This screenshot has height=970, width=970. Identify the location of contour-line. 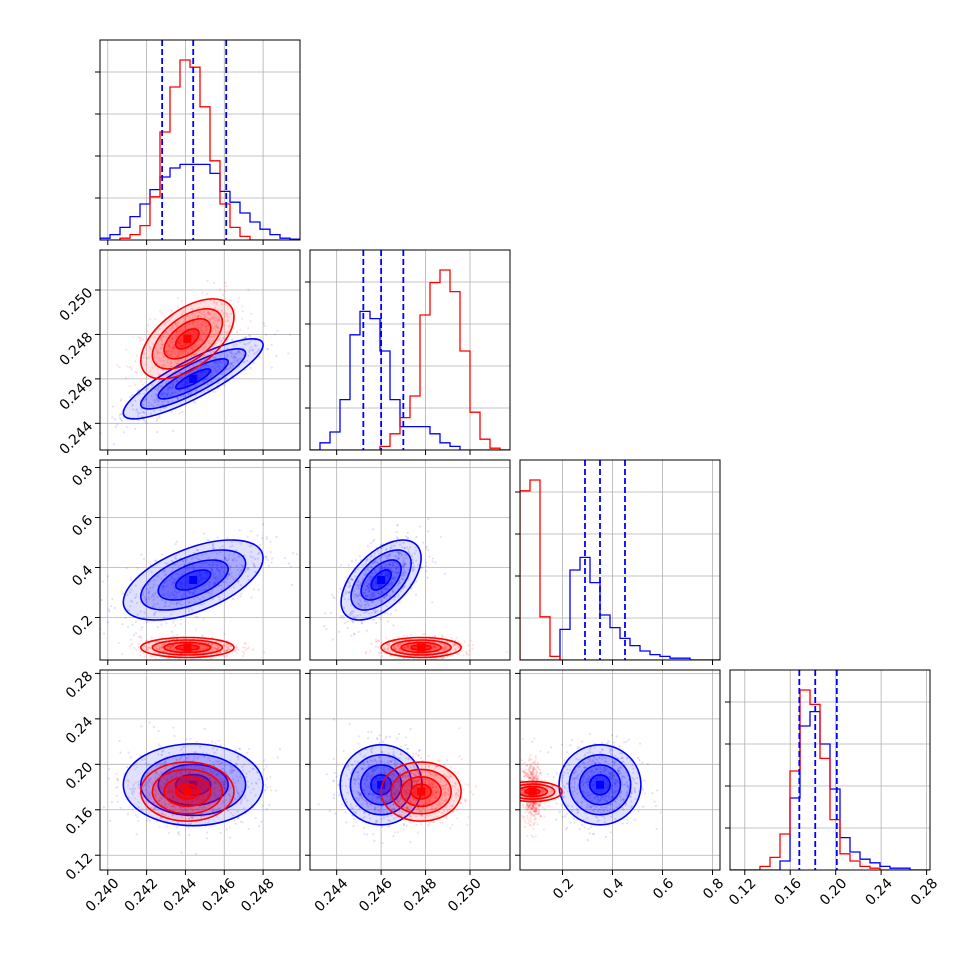
(187, 339).